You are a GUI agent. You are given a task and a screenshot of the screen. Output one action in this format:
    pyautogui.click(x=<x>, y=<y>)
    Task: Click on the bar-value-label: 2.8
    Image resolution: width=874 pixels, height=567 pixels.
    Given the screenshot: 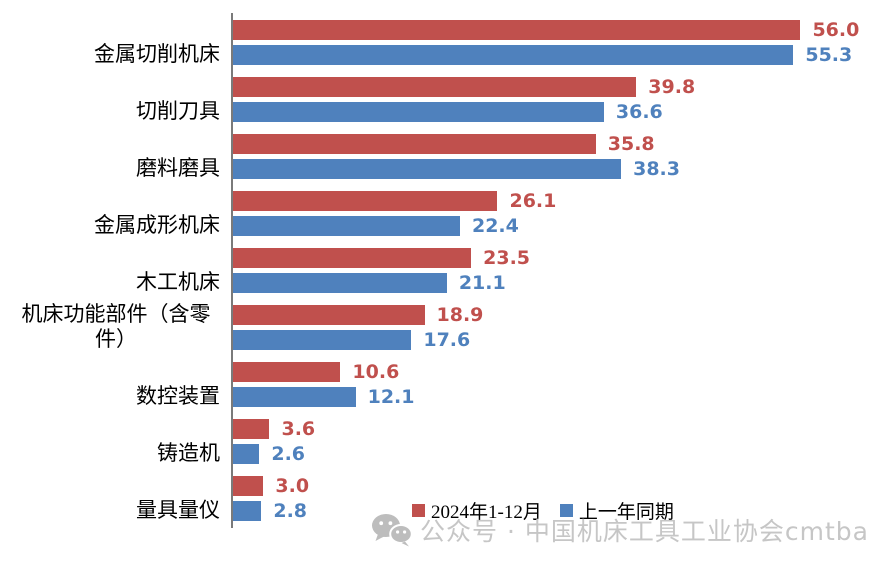 What is the action you would take?
    pyautogui.click(x=290, y=511)
    